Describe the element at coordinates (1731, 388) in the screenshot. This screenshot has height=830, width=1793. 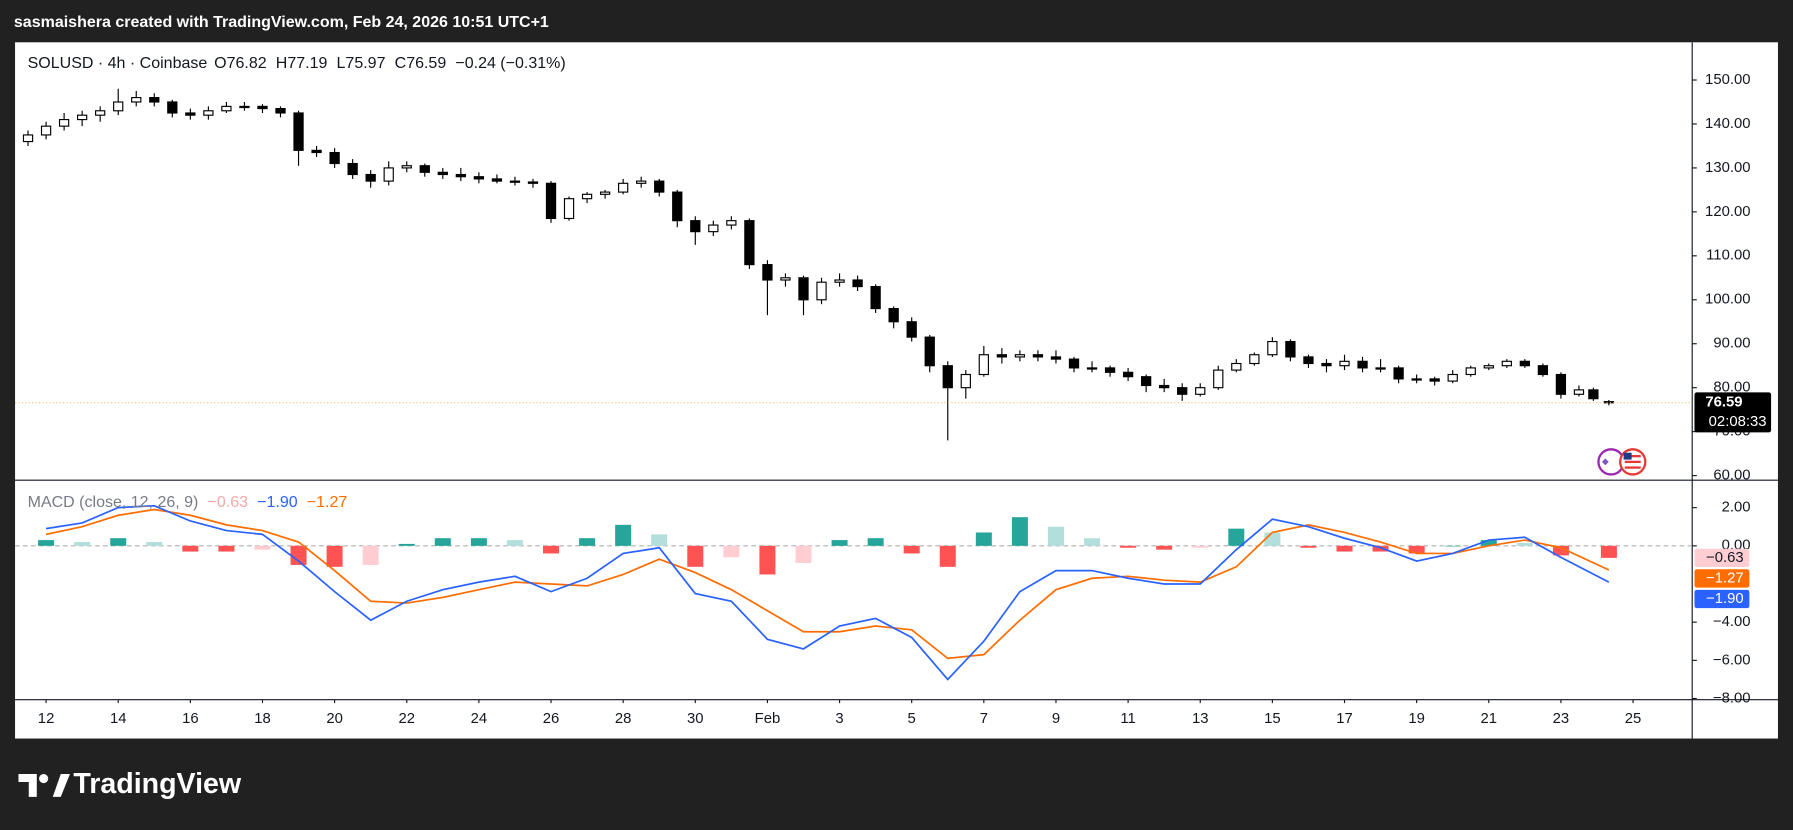
I see `y-tick-label: 80.00` at that location.